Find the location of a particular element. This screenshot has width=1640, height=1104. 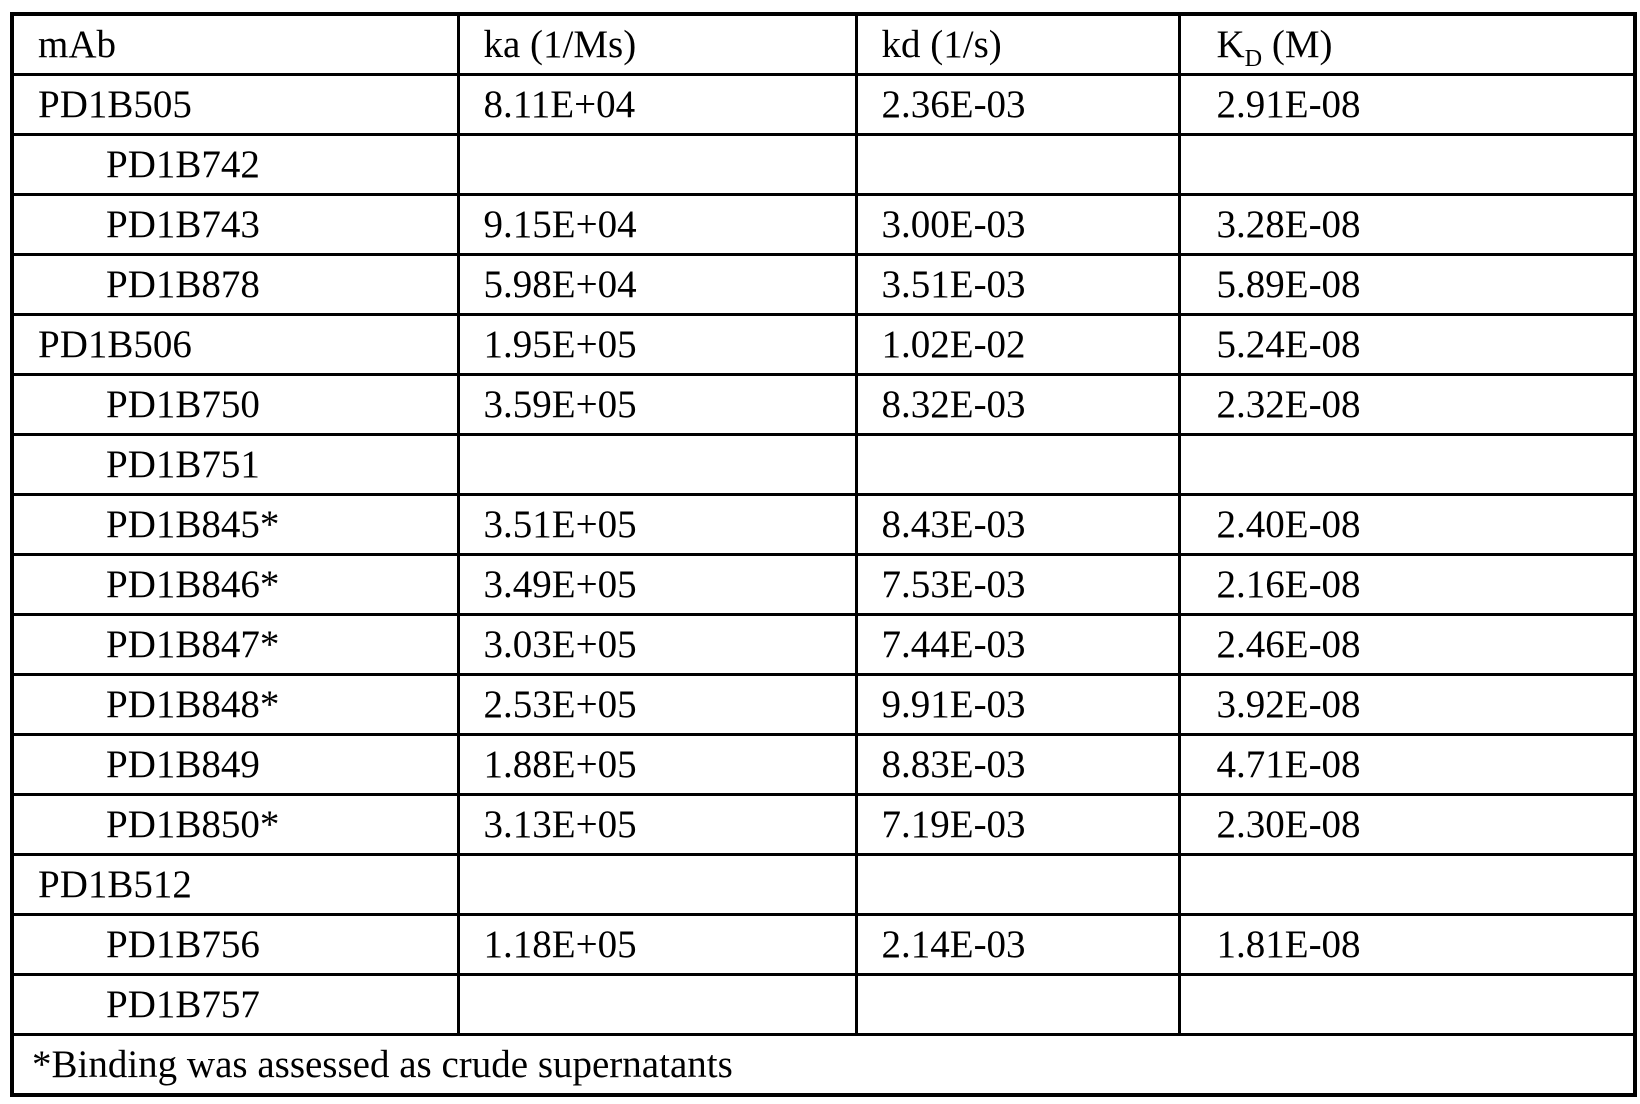

header-KD-base: K is located at coordinates (1230, 44).